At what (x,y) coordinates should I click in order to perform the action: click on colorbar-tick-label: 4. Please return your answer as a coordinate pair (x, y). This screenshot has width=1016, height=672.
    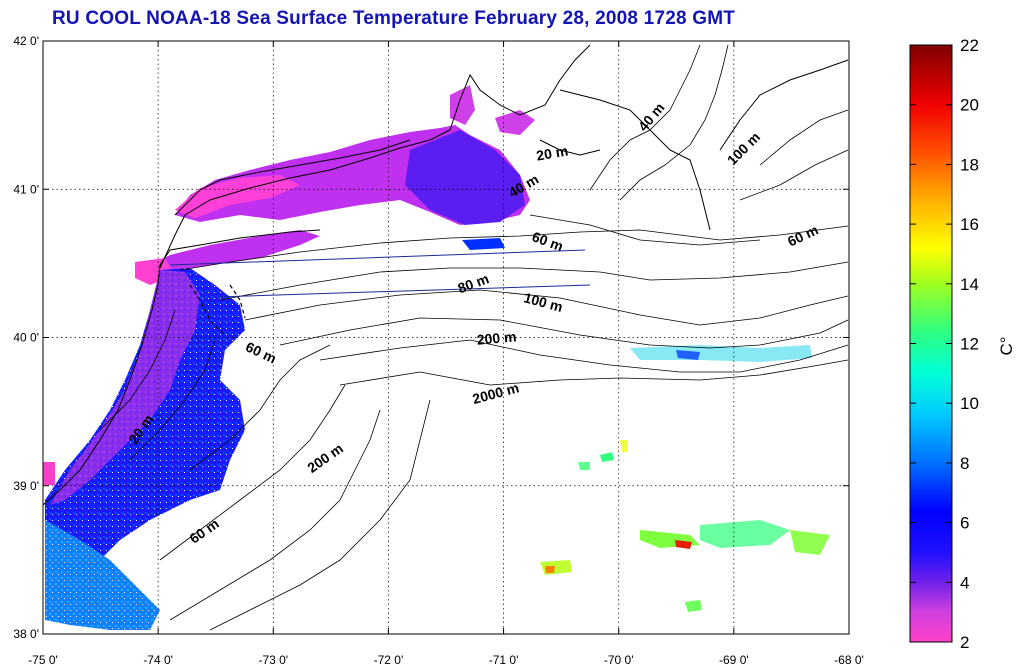
    Looking at the image, I should click on (964, 582).